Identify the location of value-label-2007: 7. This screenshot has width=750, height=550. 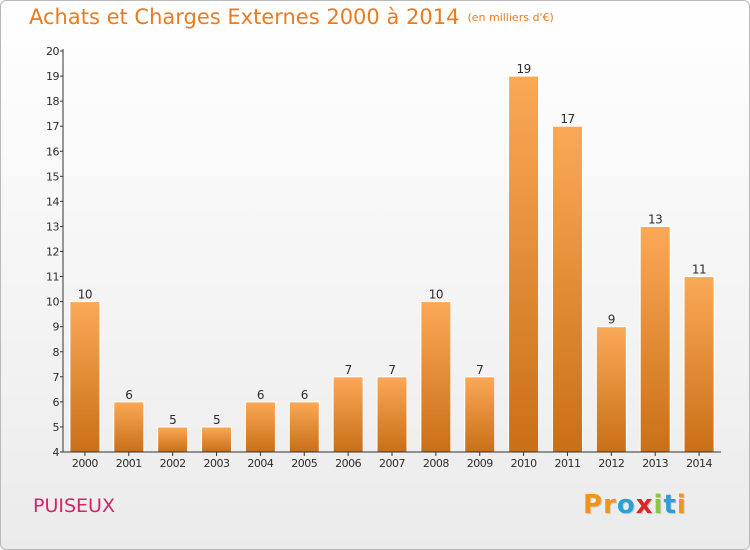
(391, 370).